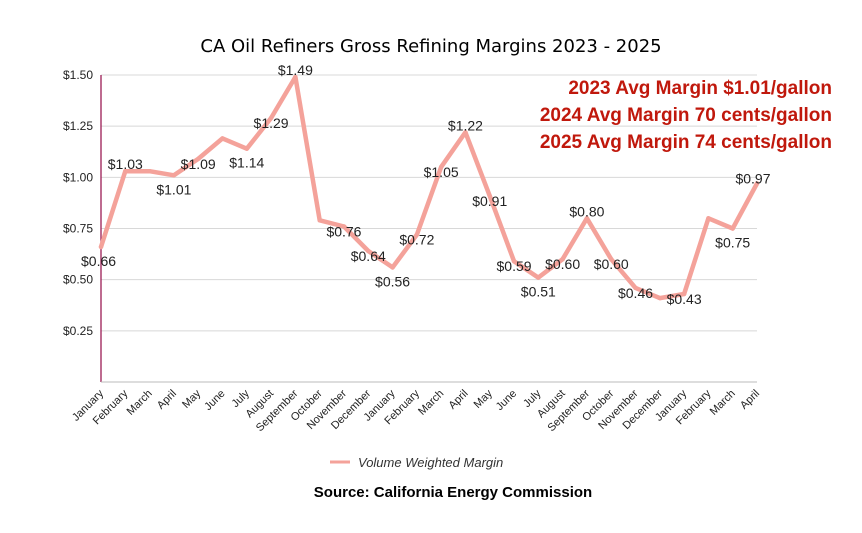 The width and height of the screenshot is (862, 533). Describe the element at coordinates (78, 280) in the screenshot. I see `y-tick-label: $0.50` at that location.